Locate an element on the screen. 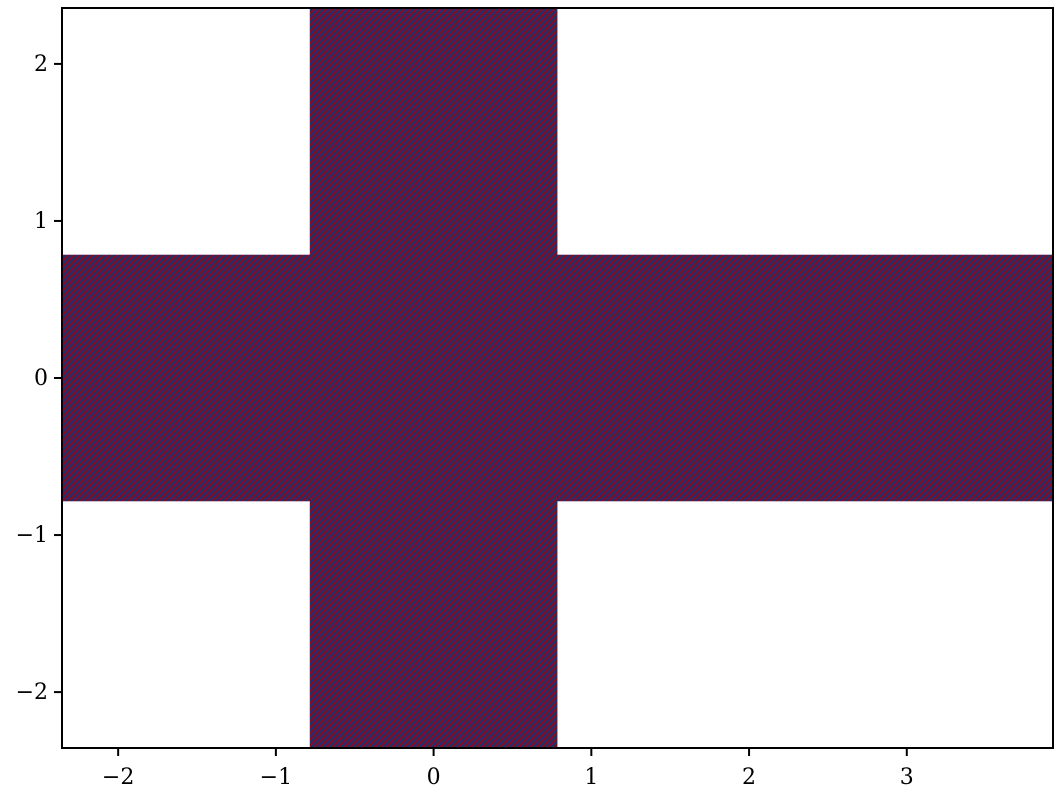 The image size is (1064, 800). x-tick-label: 2 is located at coordinates (749, 777).